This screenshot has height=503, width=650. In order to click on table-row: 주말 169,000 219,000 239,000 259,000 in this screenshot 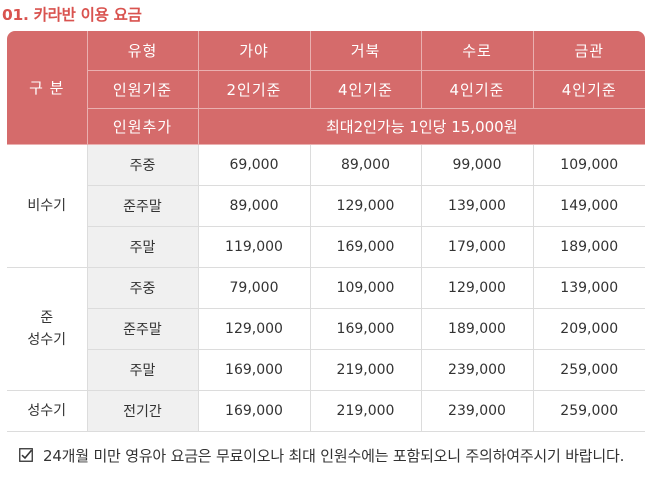, I will do `click(326, 370)`.